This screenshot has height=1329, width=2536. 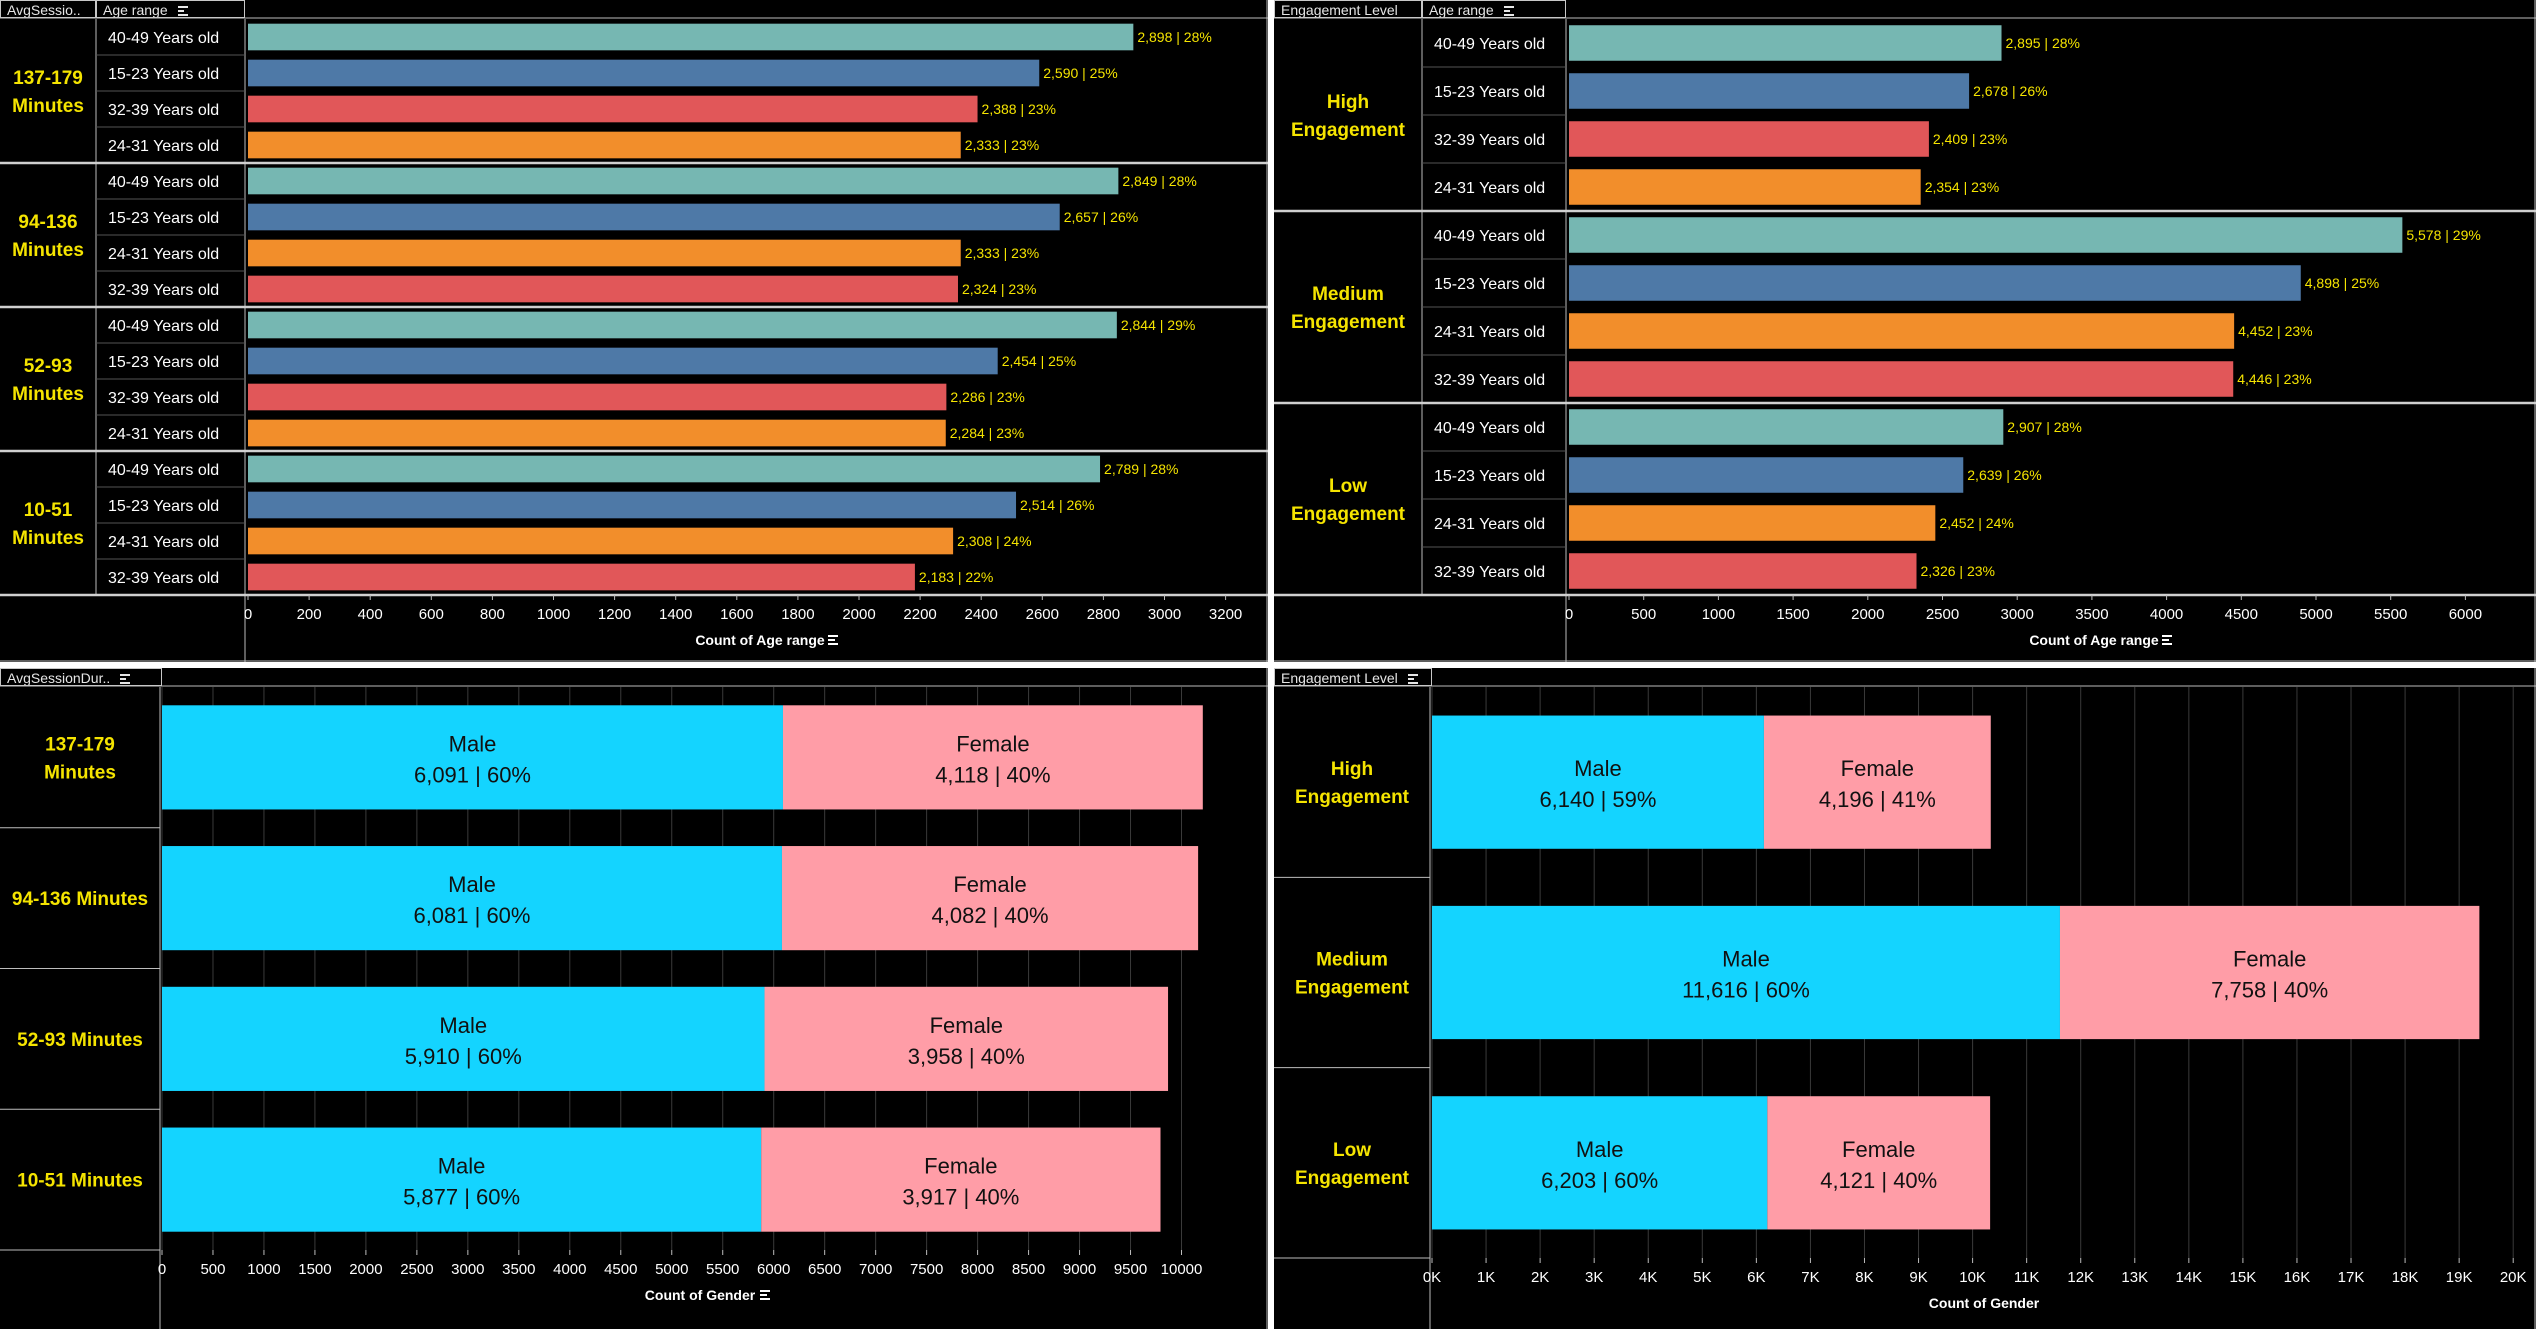 I want to click on x-tick-label: 2000, so click(x=858, y=614).